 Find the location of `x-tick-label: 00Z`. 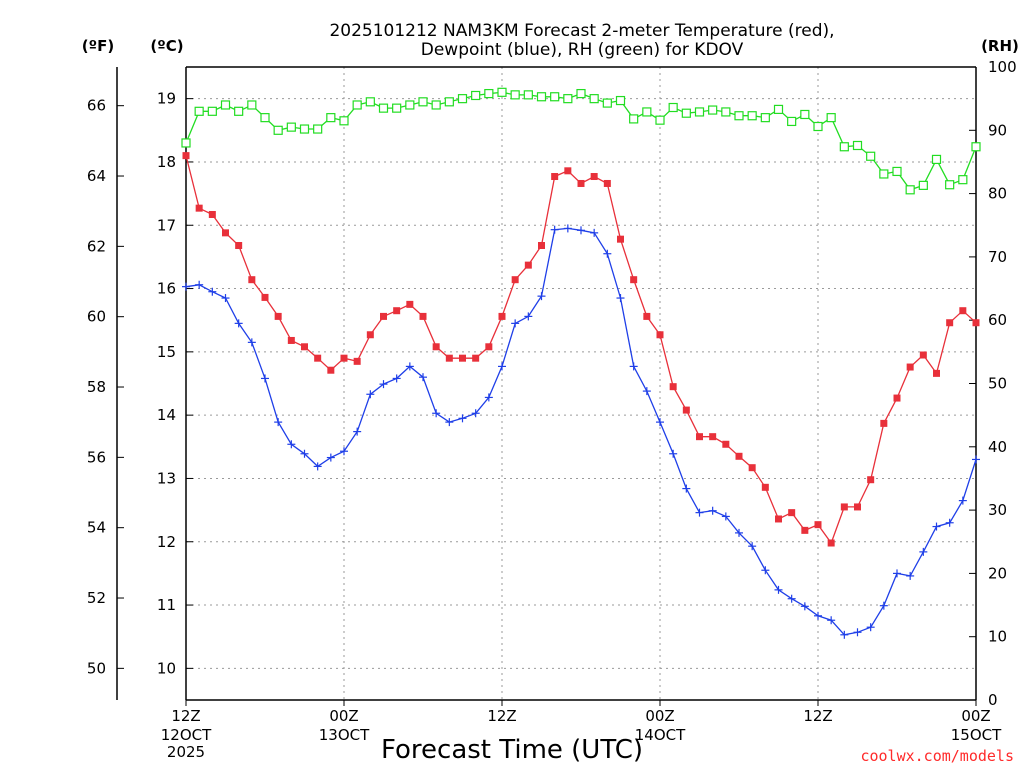

x-tick-label: 00Z is located at coordinates (975, 716).